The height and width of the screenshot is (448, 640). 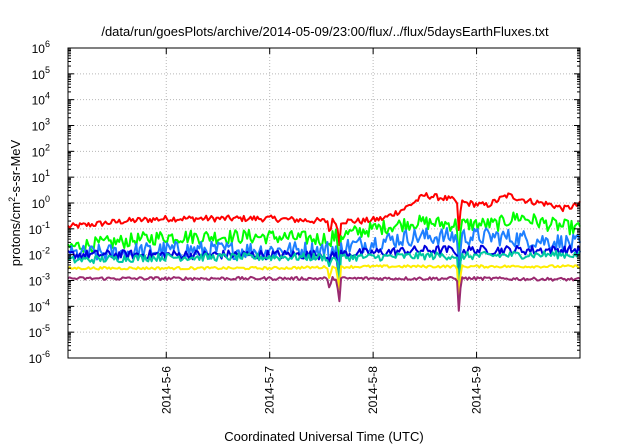 I want to click on y-axis-label-pre: protons/cm, so click(x=15, y=234).